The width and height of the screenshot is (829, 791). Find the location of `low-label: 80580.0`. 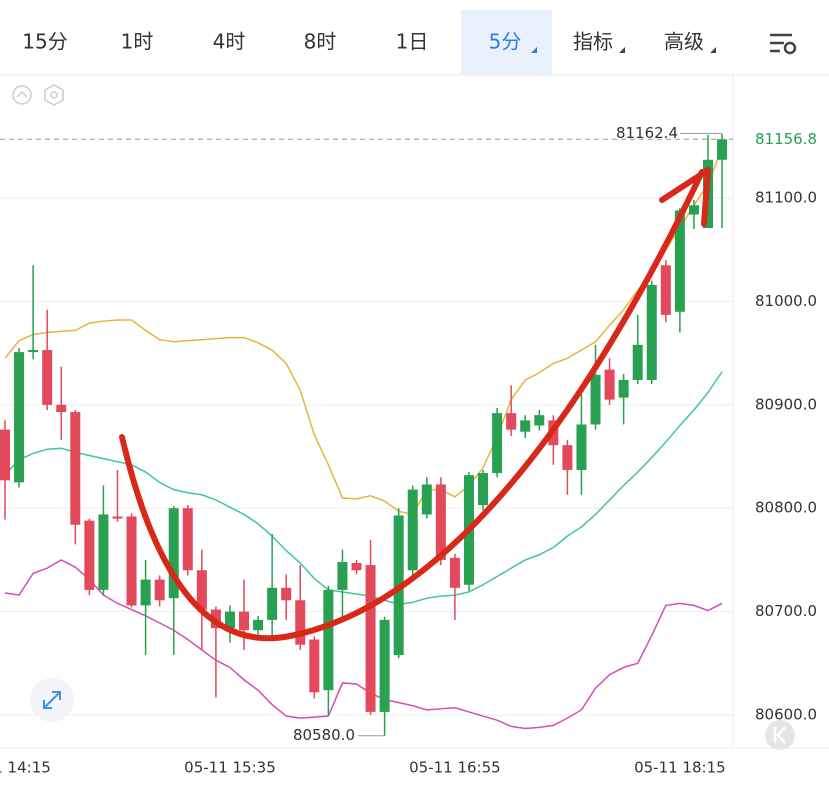

low-label: 80580.0 is located at coordinates (324, 735).